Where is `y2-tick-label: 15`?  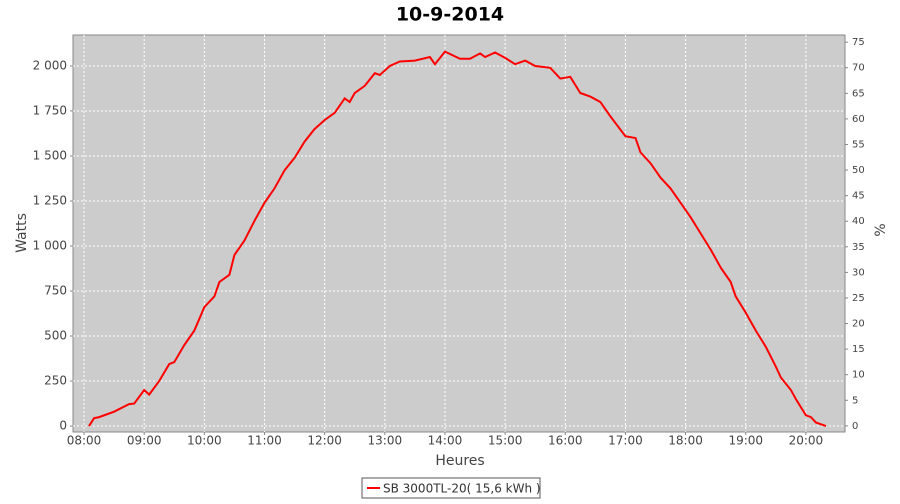
y2-tick-label: 15 is located at coordinates (858, 349).